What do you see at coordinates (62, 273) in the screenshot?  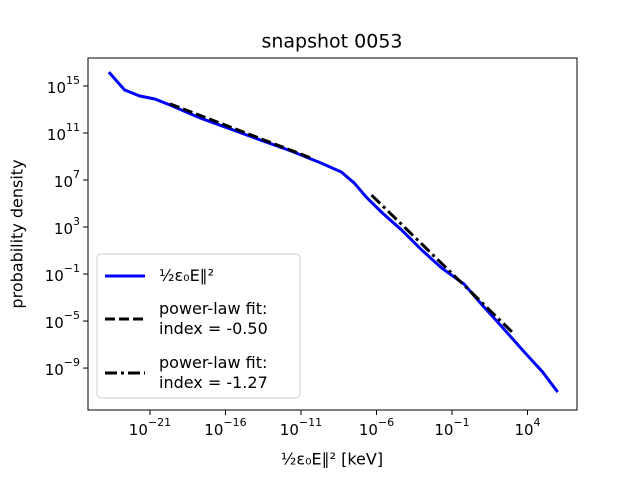 I see `y-tick-label: 10⁻¹` at bounding box center [62, 273].